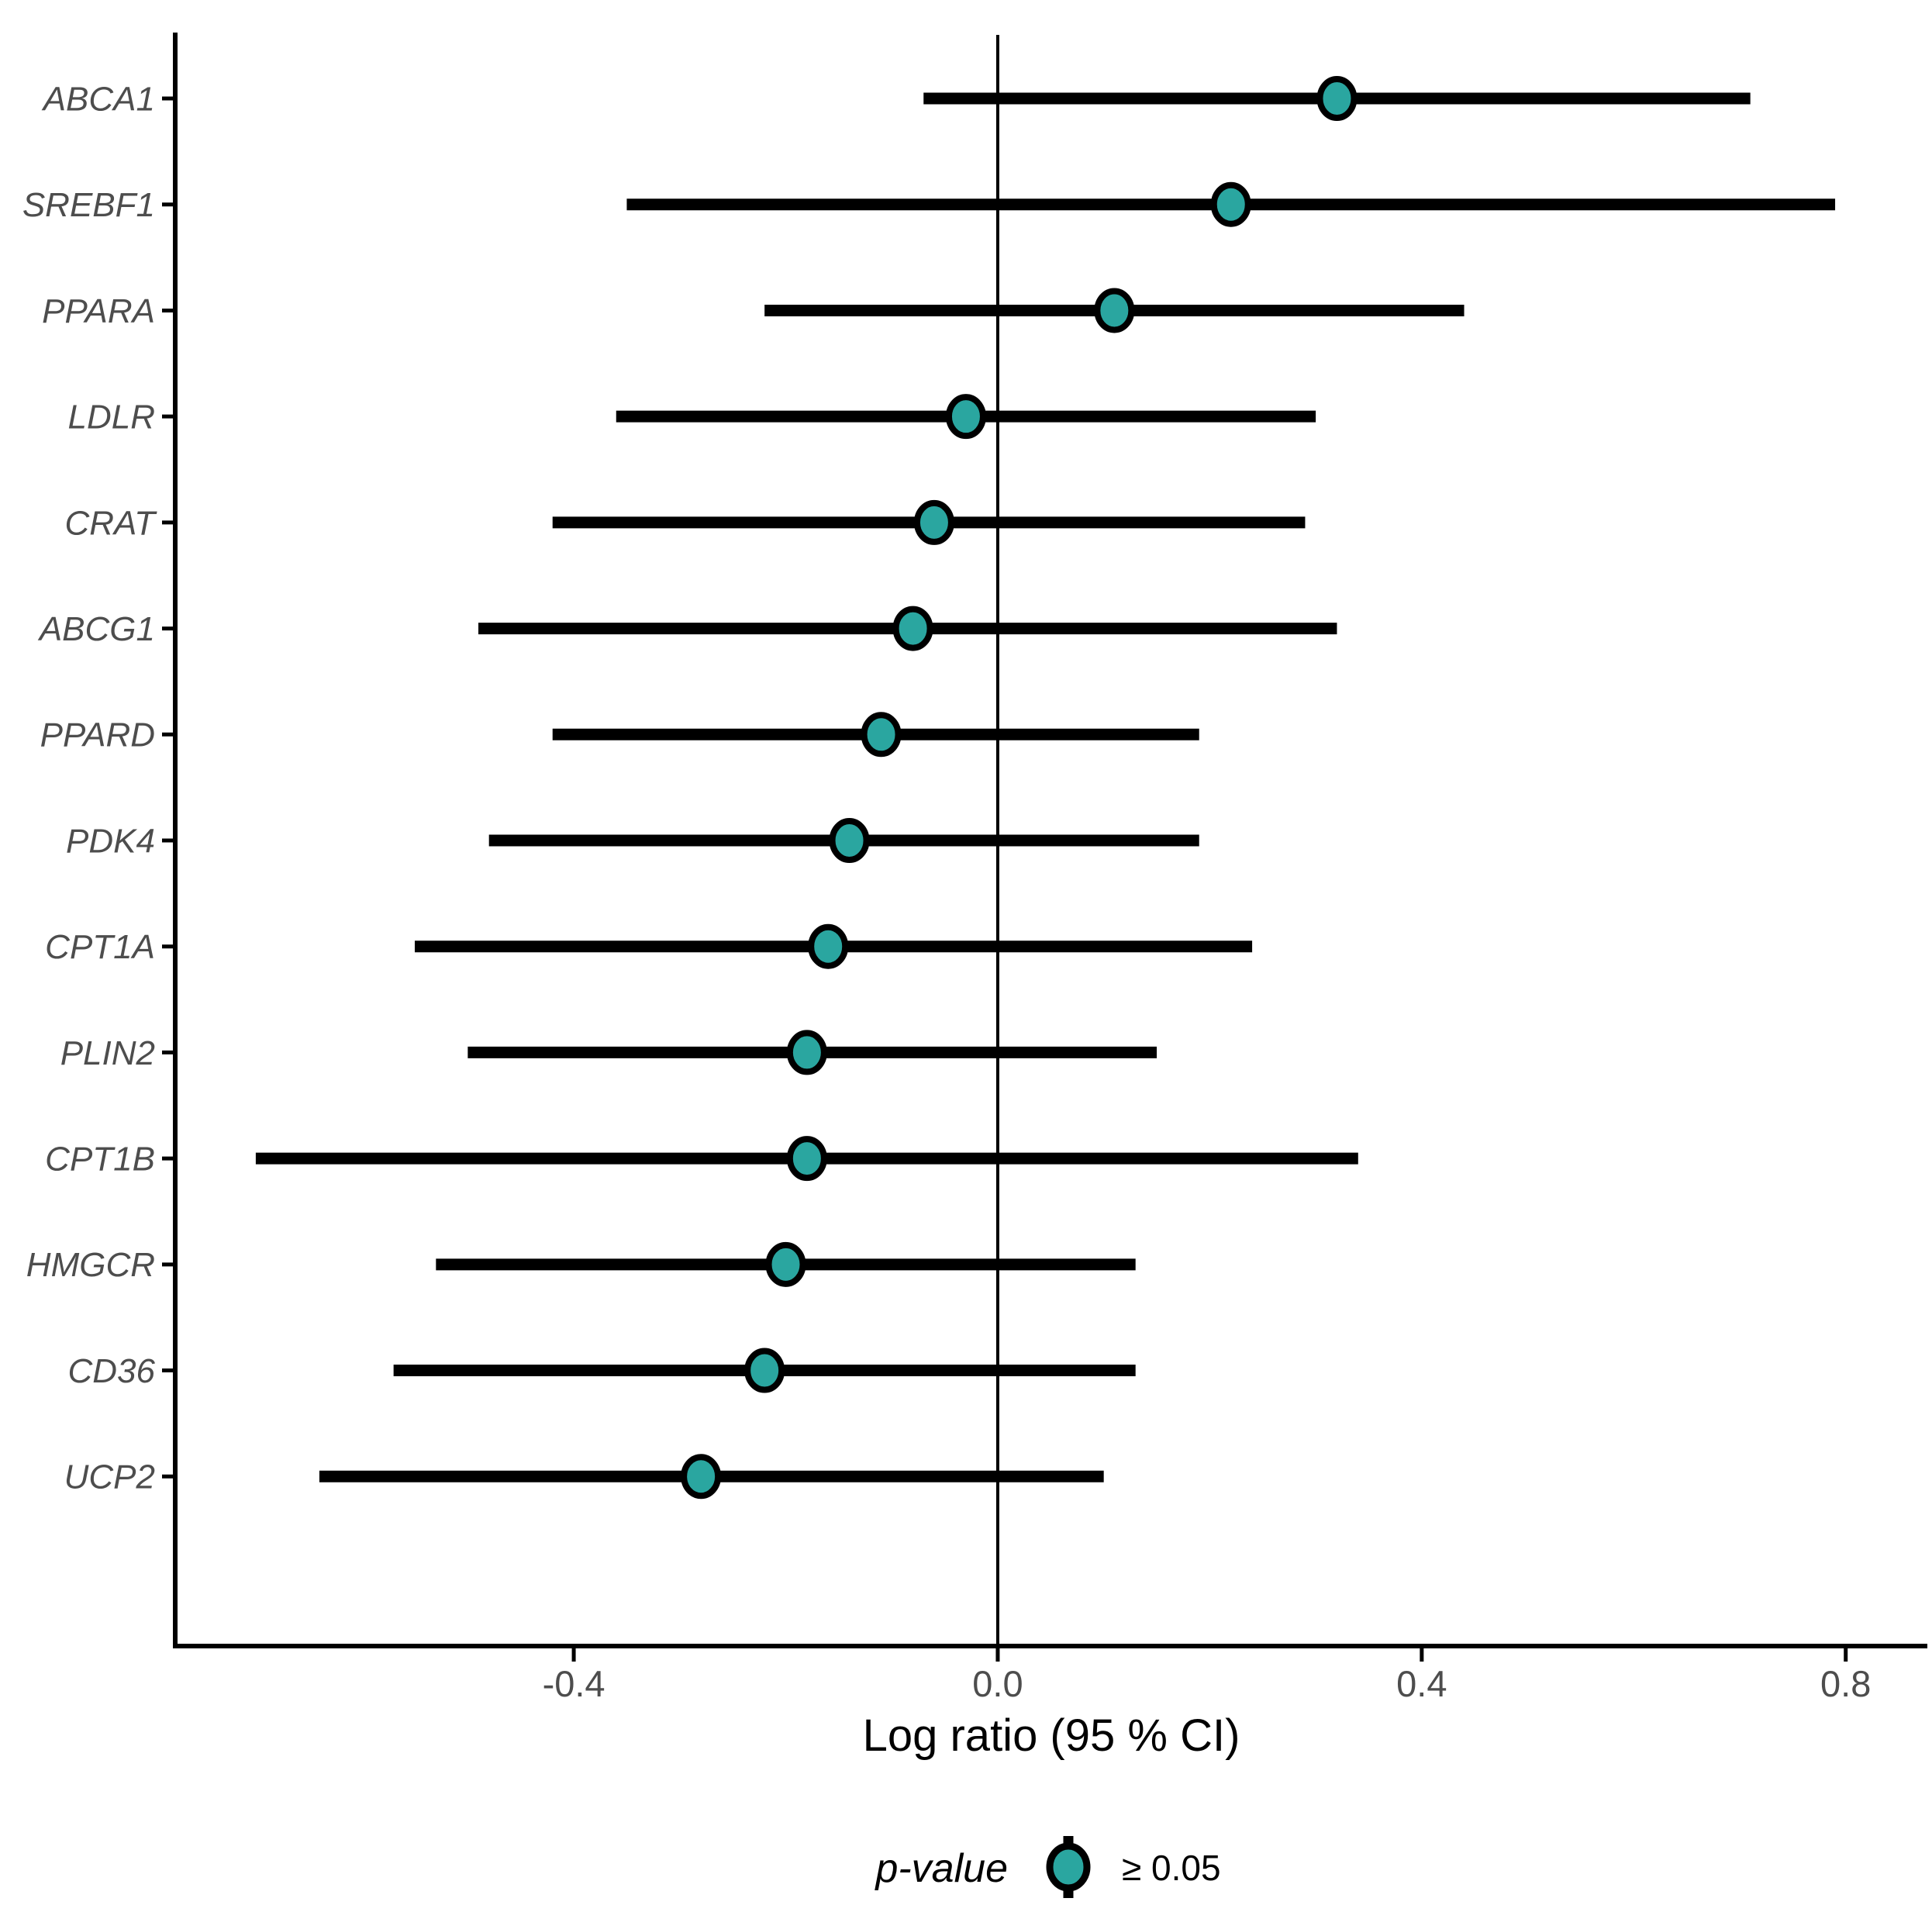 This screenshot has height=1912, width=1932. I want to click on forest-row-CPT1B, so click(806, 1159).